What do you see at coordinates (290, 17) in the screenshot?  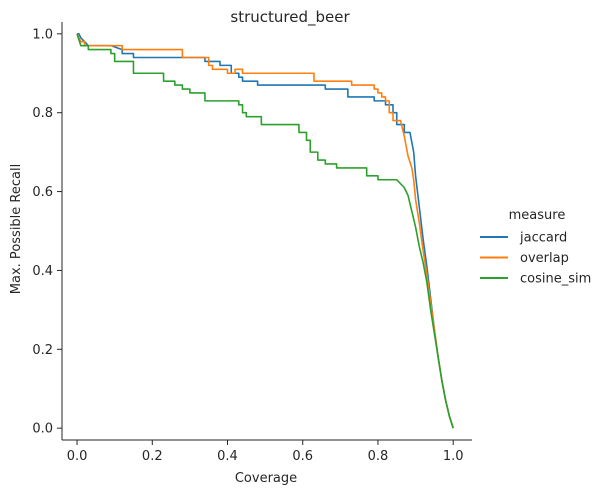 I see `chart-title: structured_beer` at bounding box center [290, 17].